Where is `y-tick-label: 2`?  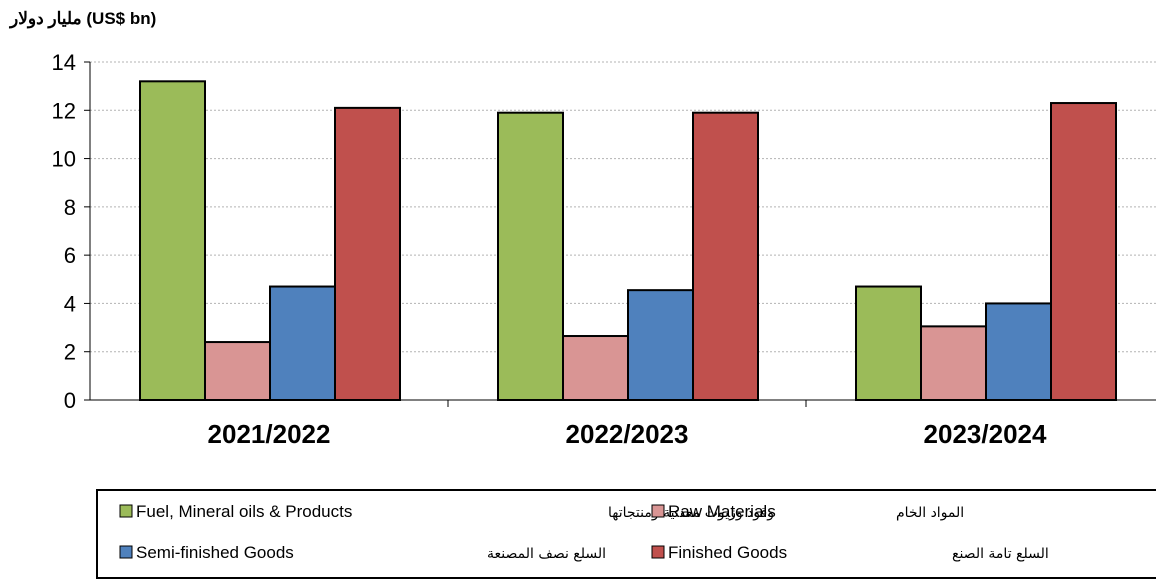 y-tick-label: 2 is located at coordinates (70, 352).